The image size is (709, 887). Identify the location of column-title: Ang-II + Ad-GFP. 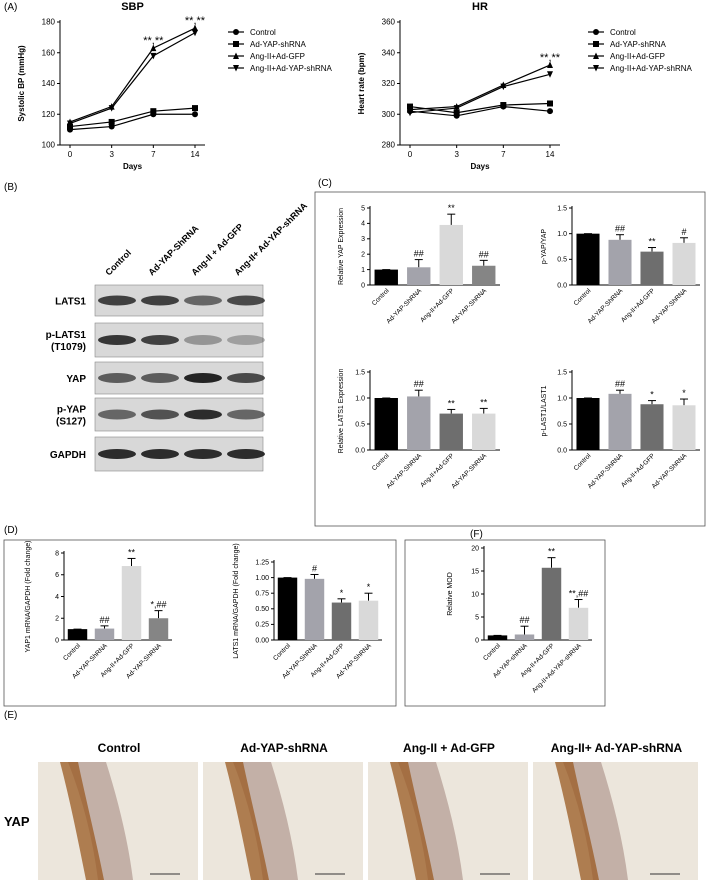
(449, 748).